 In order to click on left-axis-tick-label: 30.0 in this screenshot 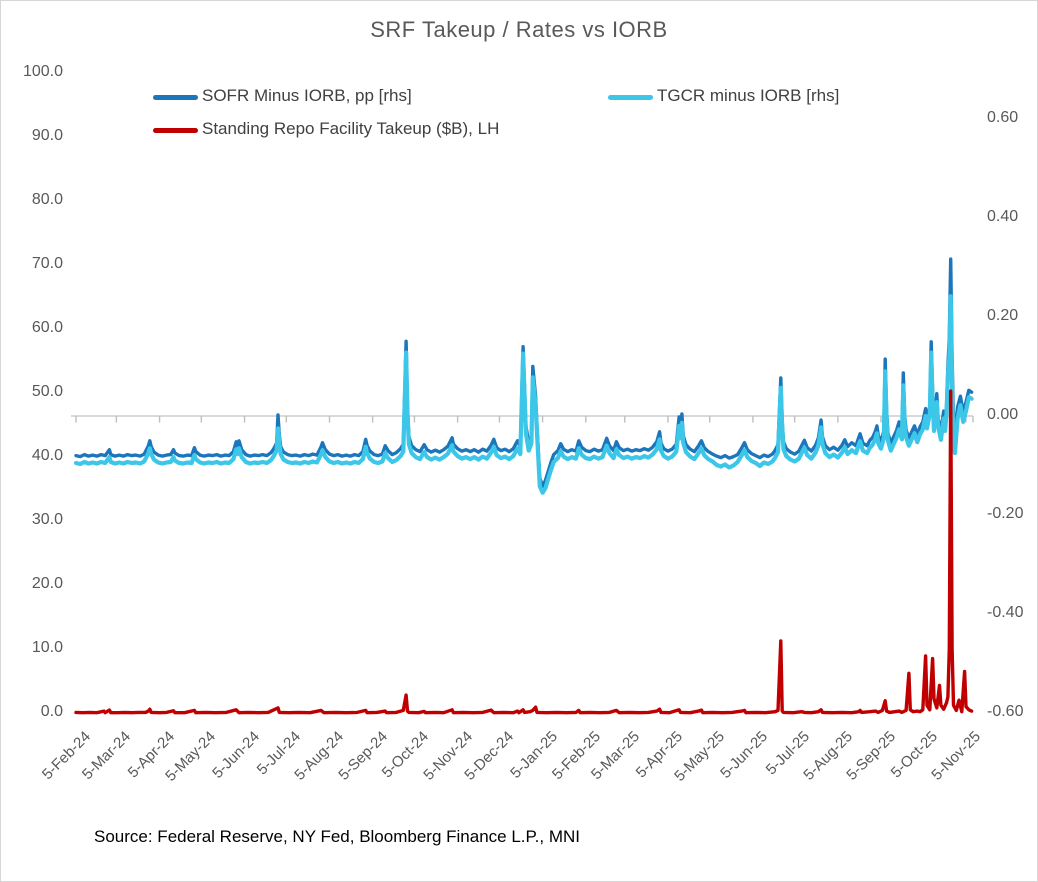, I will do `click(47, 519)`.